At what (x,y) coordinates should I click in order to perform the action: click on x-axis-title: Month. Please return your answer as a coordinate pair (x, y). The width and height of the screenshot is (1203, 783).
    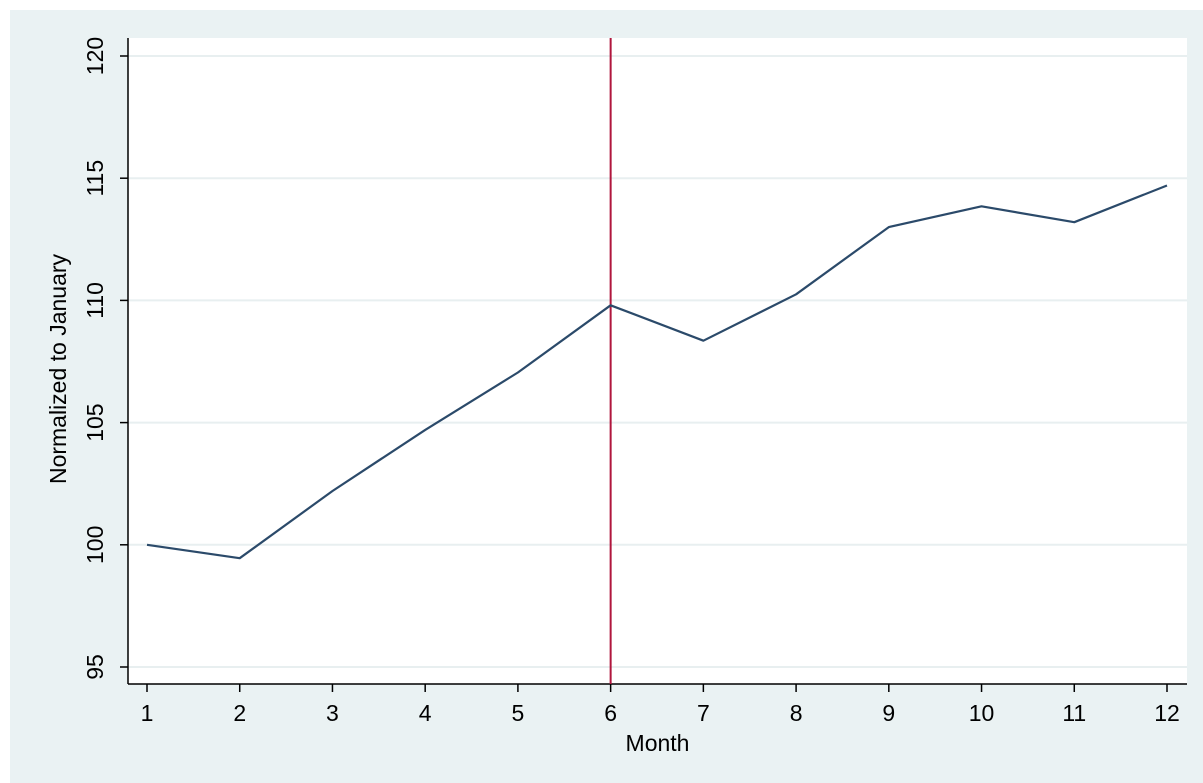
    Looking at the image, I should click on (658, 743).